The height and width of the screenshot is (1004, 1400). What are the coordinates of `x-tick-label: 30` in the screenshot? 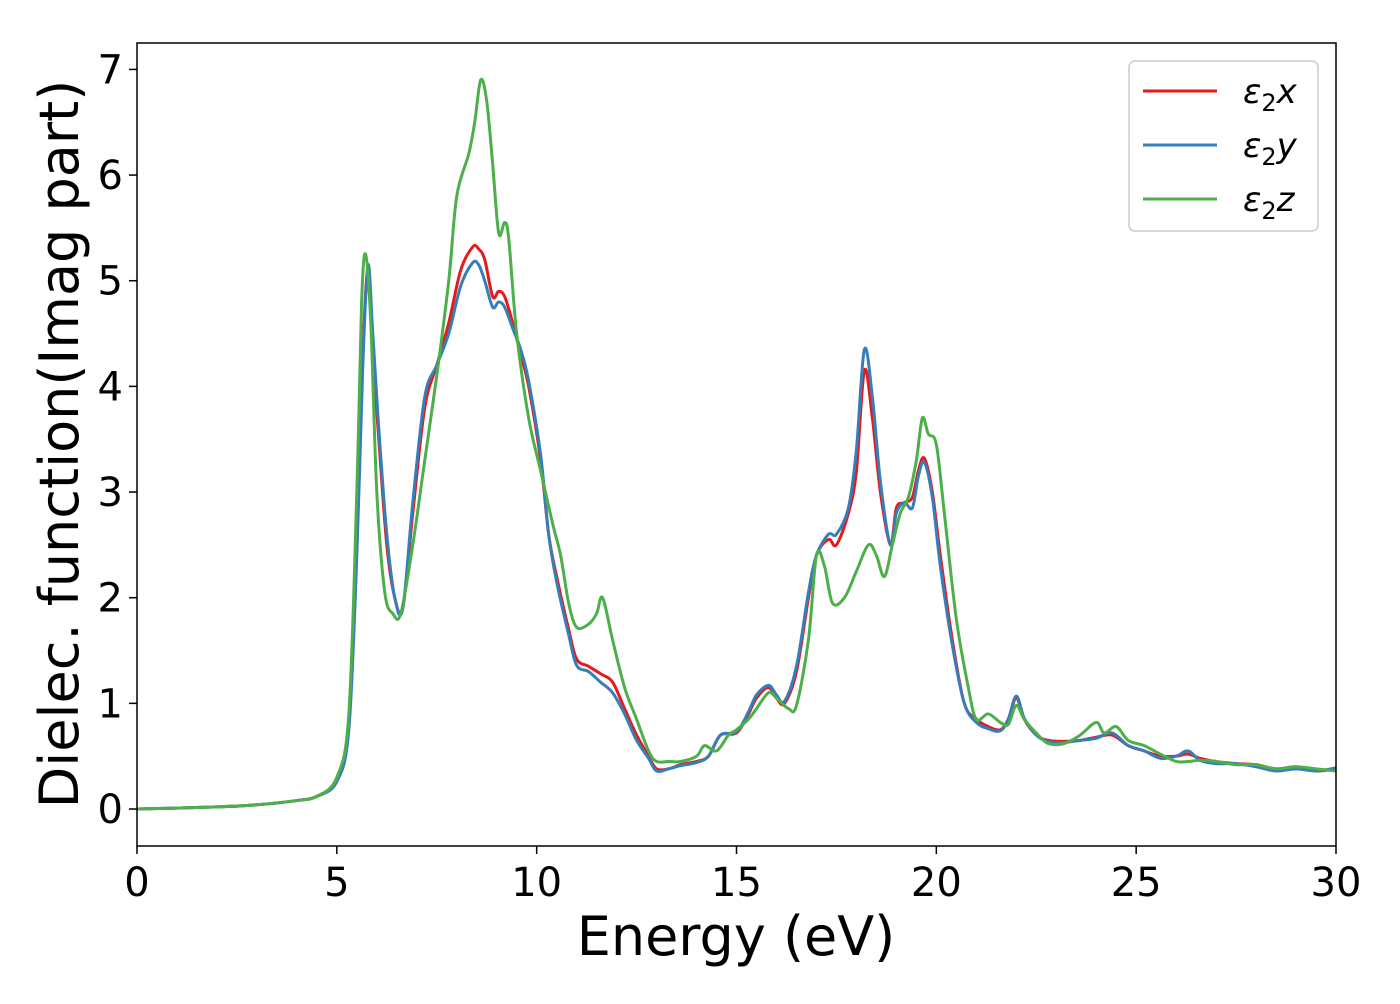 It's located at (1336, 883).